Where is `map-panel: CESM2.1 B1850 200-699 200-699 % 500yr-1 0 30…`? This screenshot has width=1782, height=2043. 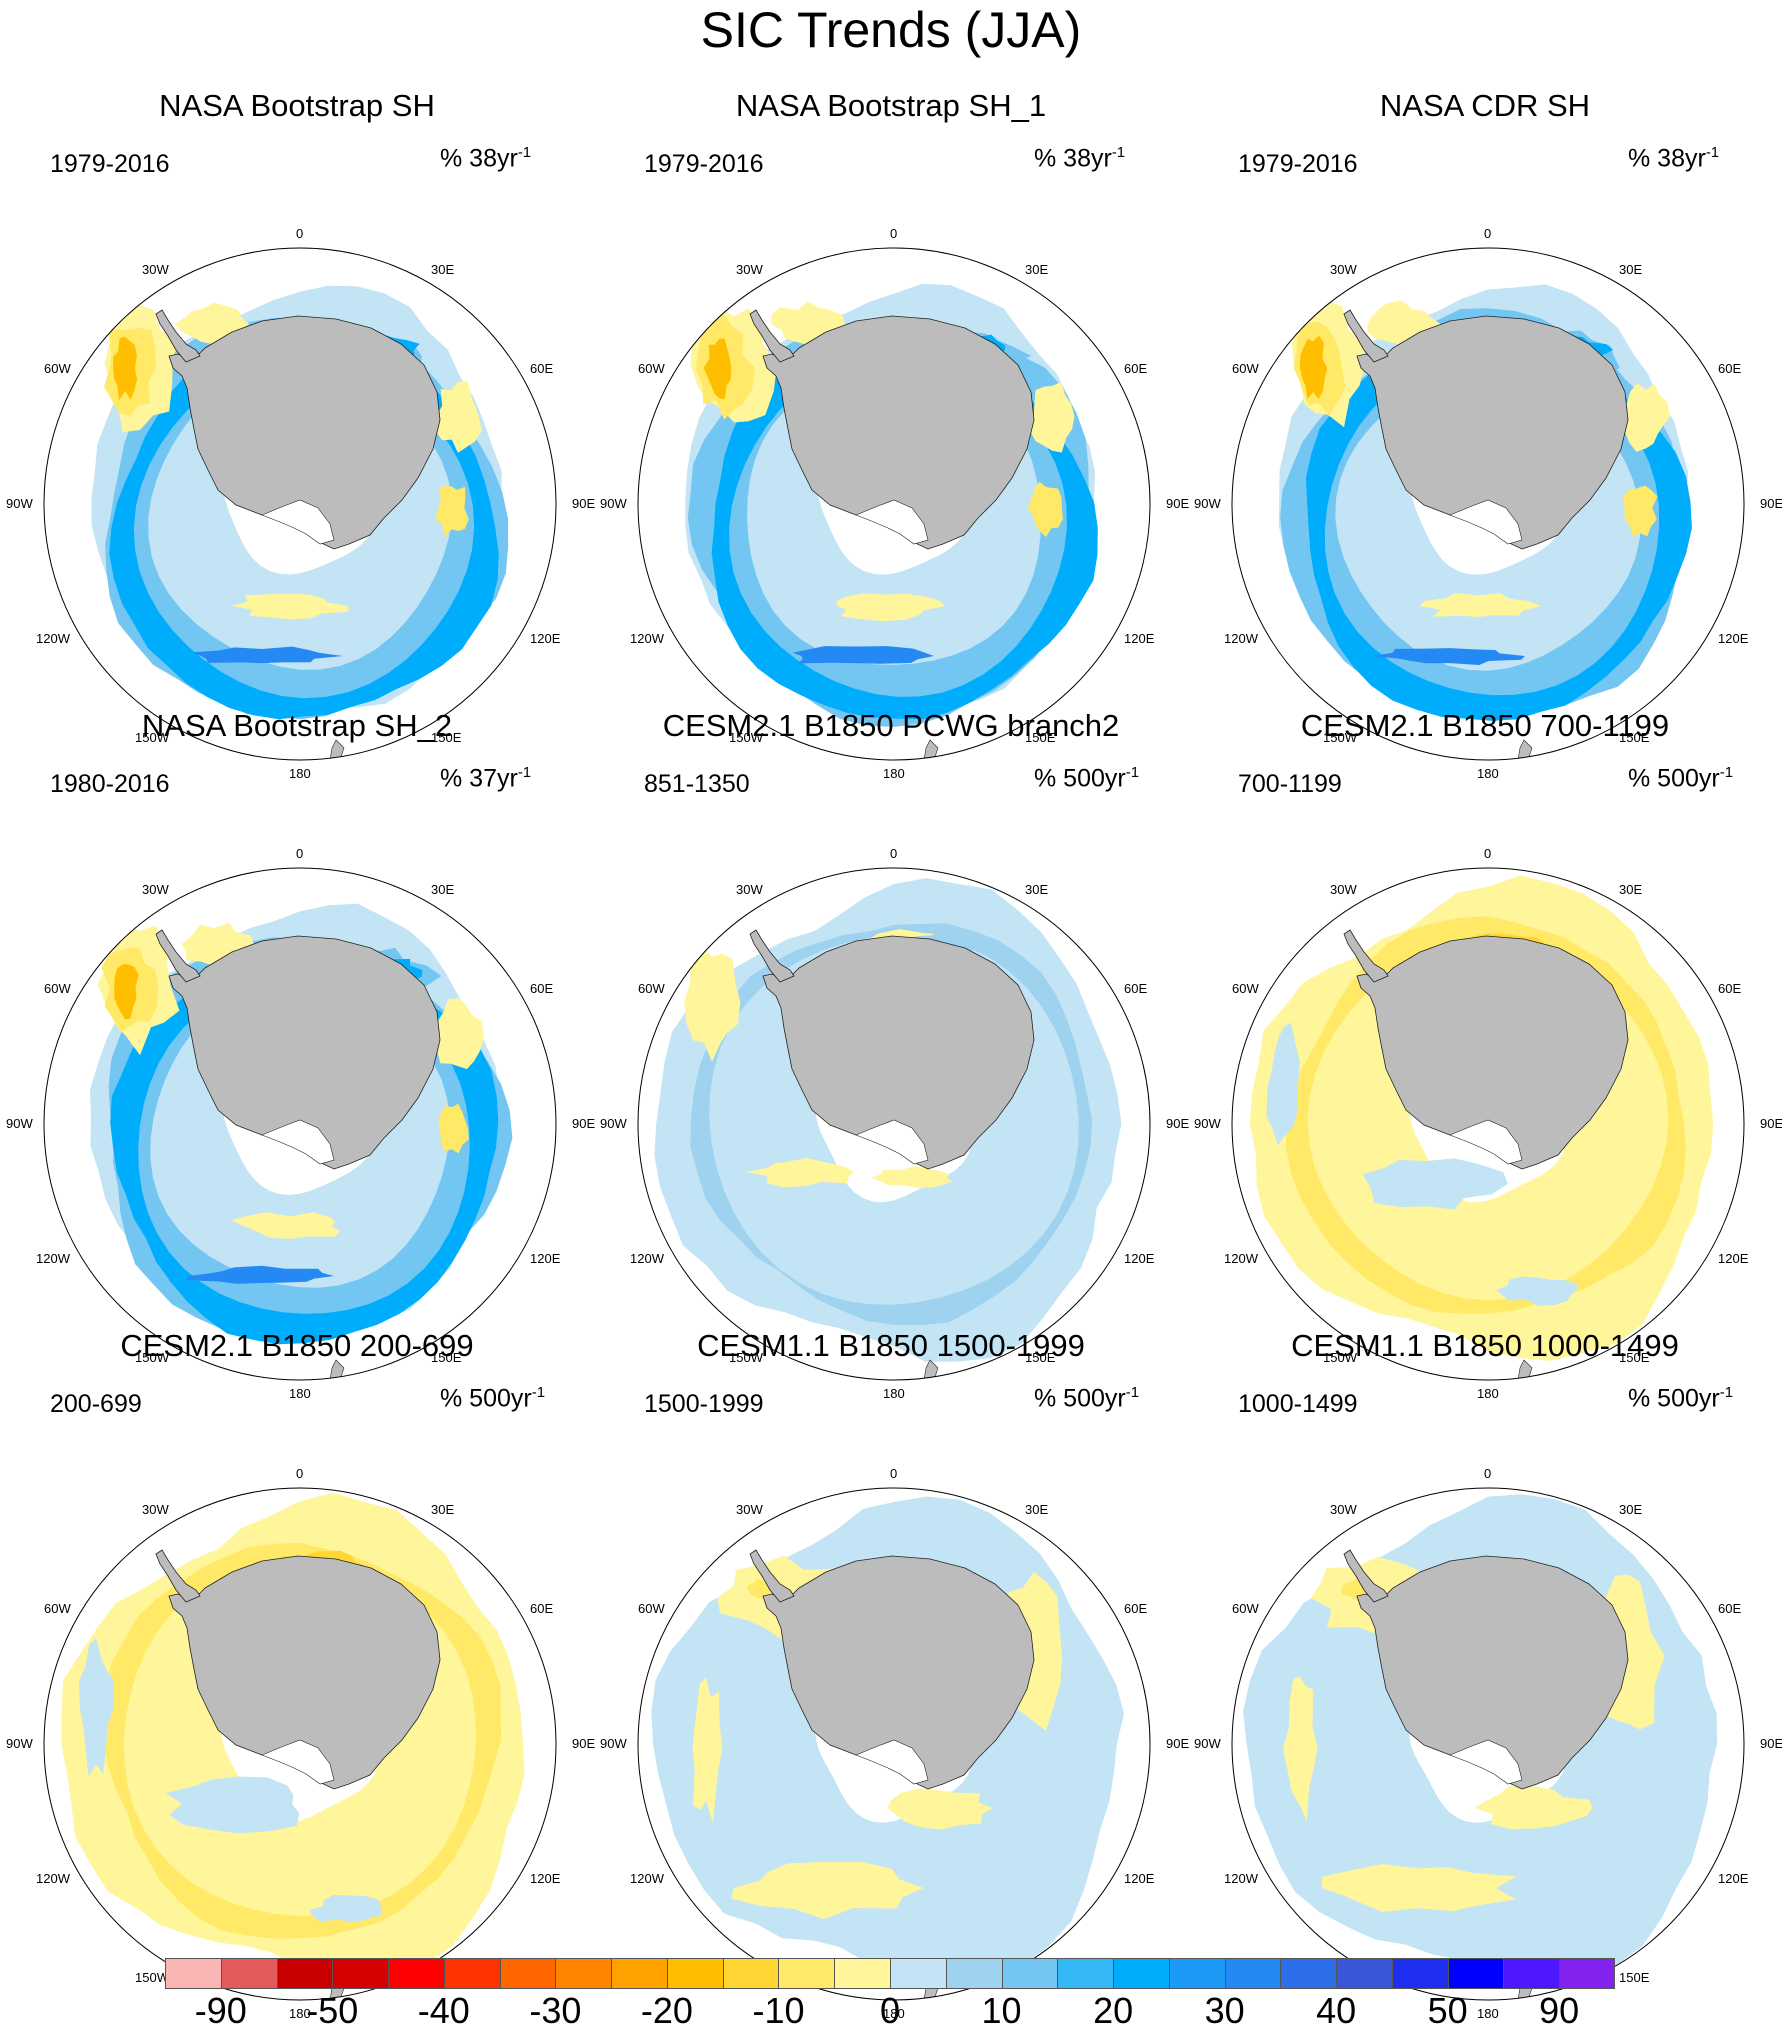 map-panel: CESM2.1 B1850 200-699 200-699 % 500yr-1 0 30… is located at coordinates (297, 1674).